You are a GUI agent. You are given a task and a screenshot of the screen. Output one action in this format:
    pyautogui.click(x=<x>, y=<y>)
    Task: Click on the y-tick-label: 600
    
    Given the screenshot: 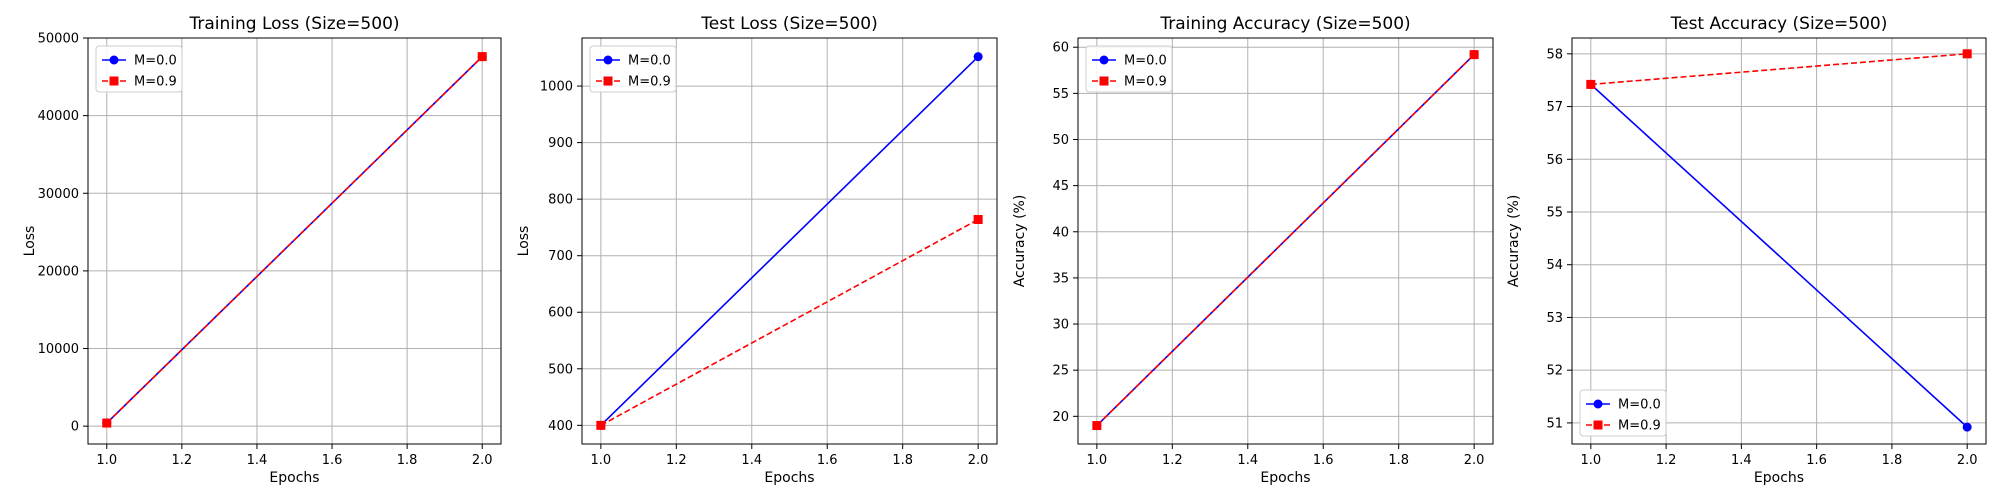 What is the action you would take?
    pyautogui.click(x=560, y=313)
    